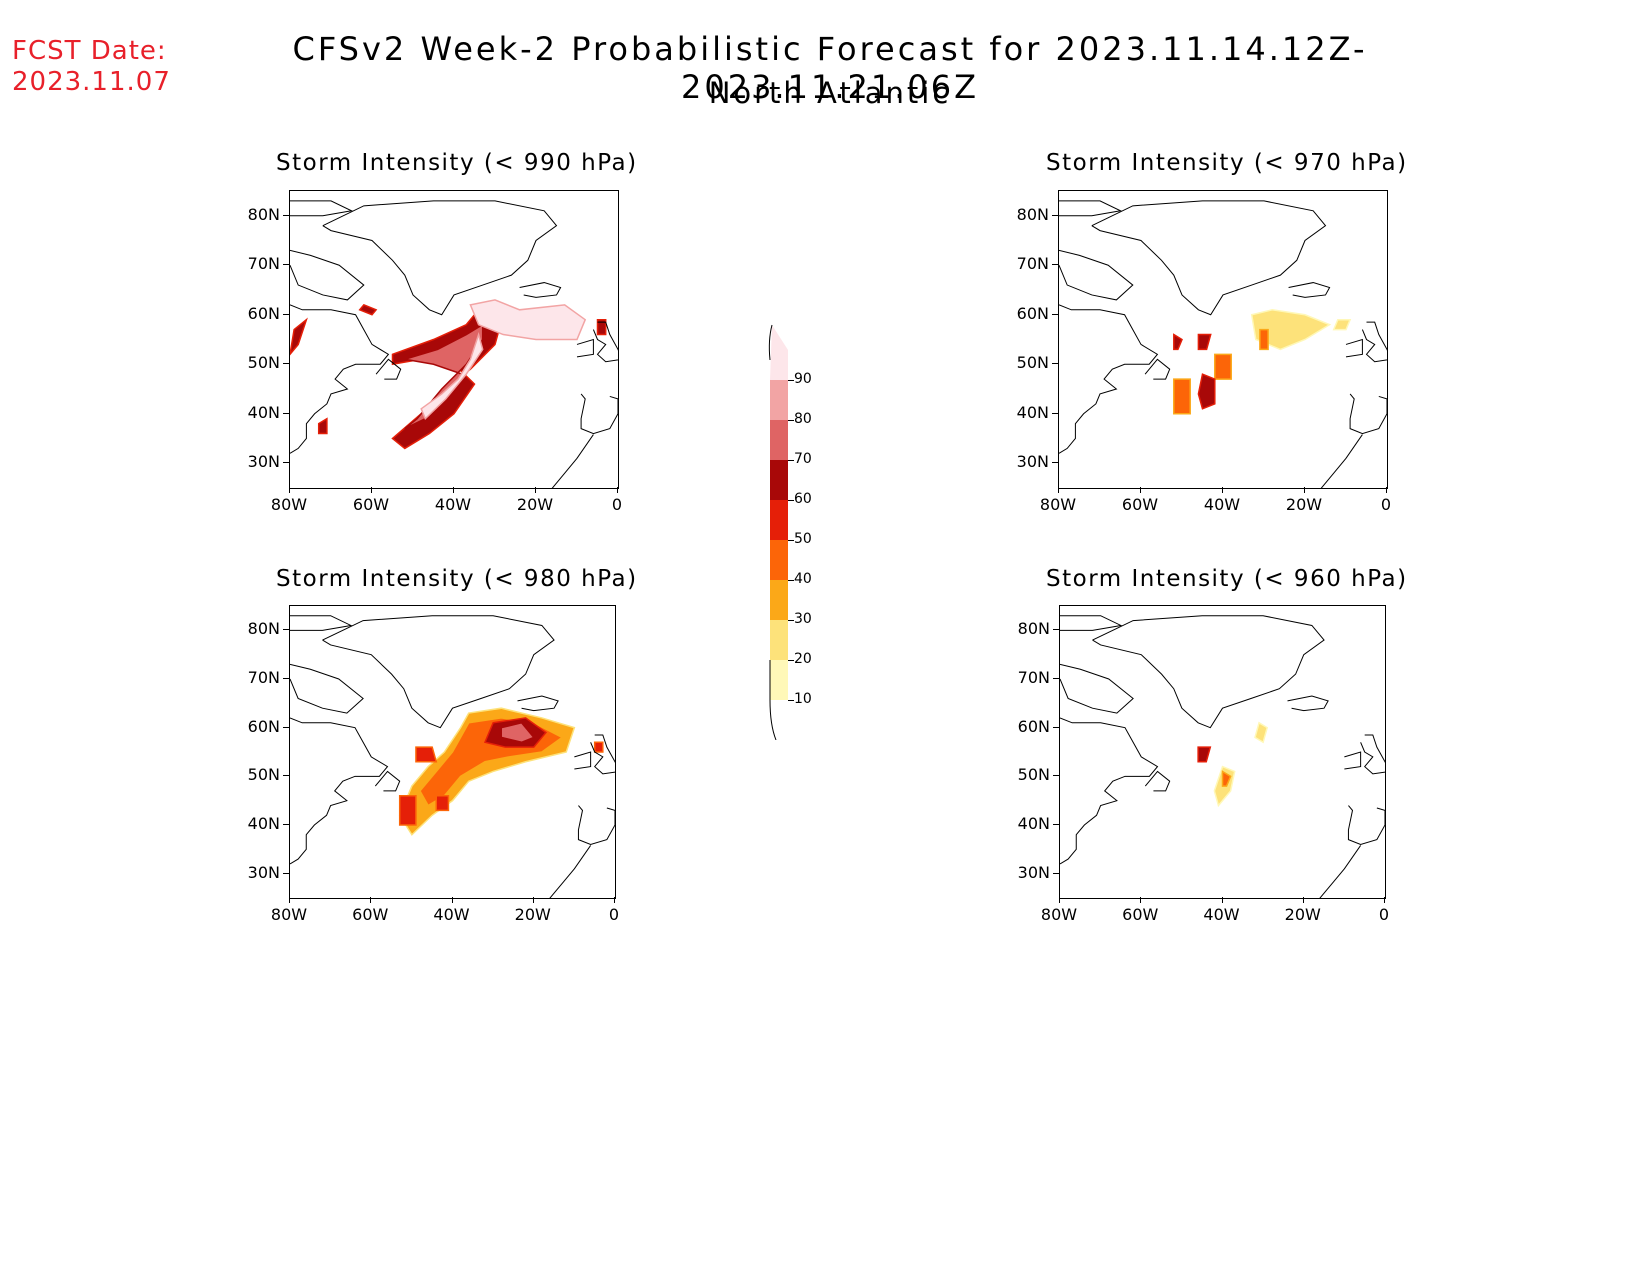  I want to click on map-svg-p990, so click(454, 344).